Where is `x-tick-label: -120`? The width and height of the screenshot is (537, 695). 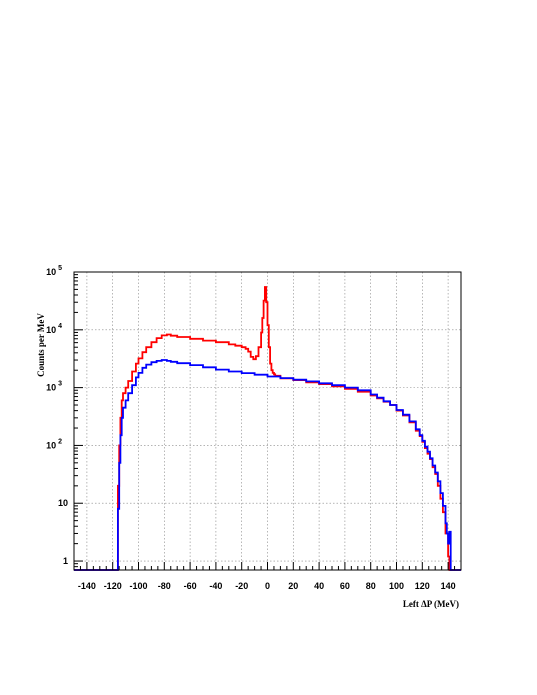 x-tick-label: -120 is located at coordinates (113, 586).